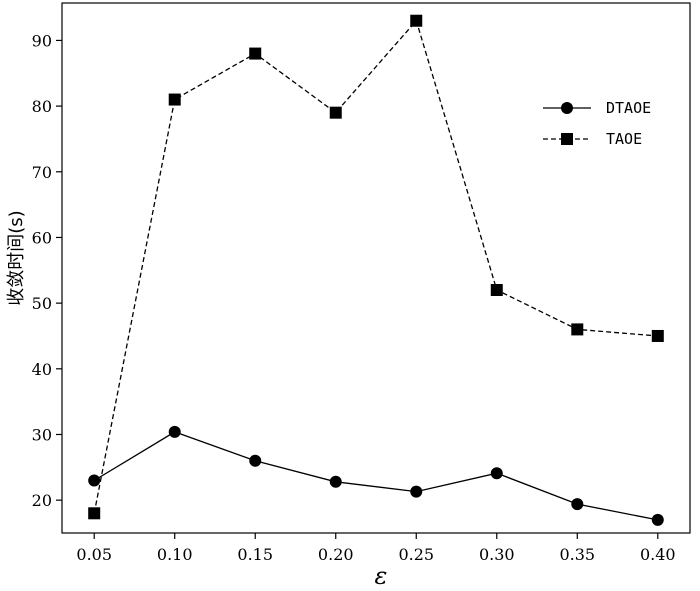 Image resolution: width=700 pixels, height=591 pixels. I want to click on x-tick-label: 0.15, so click(255, 554).